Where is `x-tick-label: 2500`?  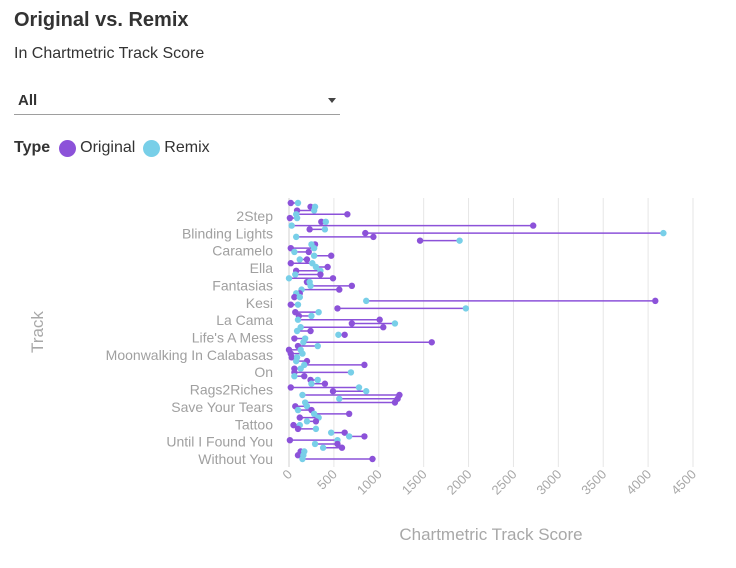 x-tick-label: 2500 is located at coordinates (504, 482).